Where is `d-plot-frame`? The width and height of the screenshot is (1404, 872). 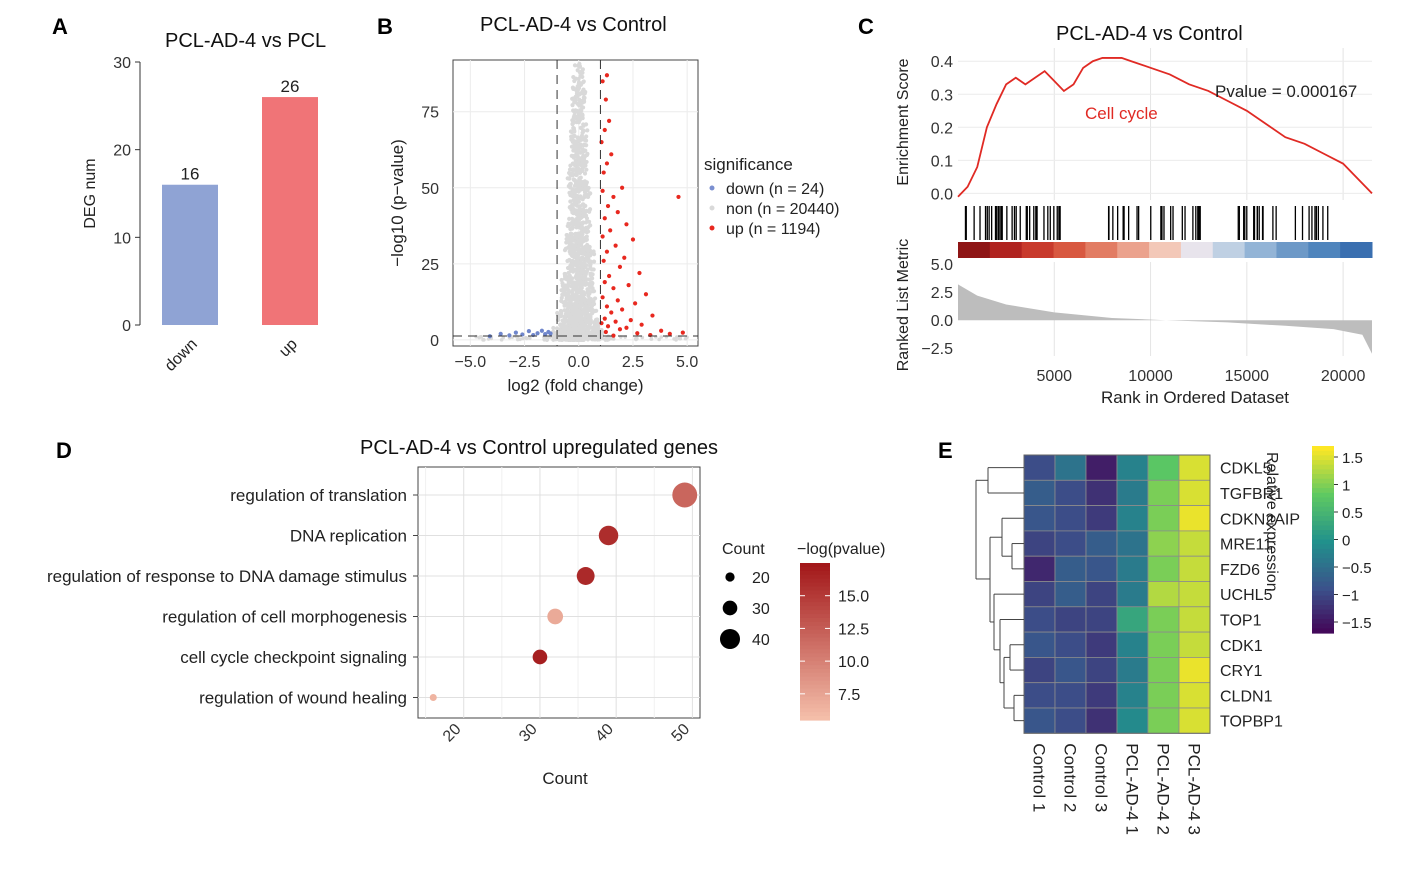 d-plot-frame is located at coordinates (559, 592).